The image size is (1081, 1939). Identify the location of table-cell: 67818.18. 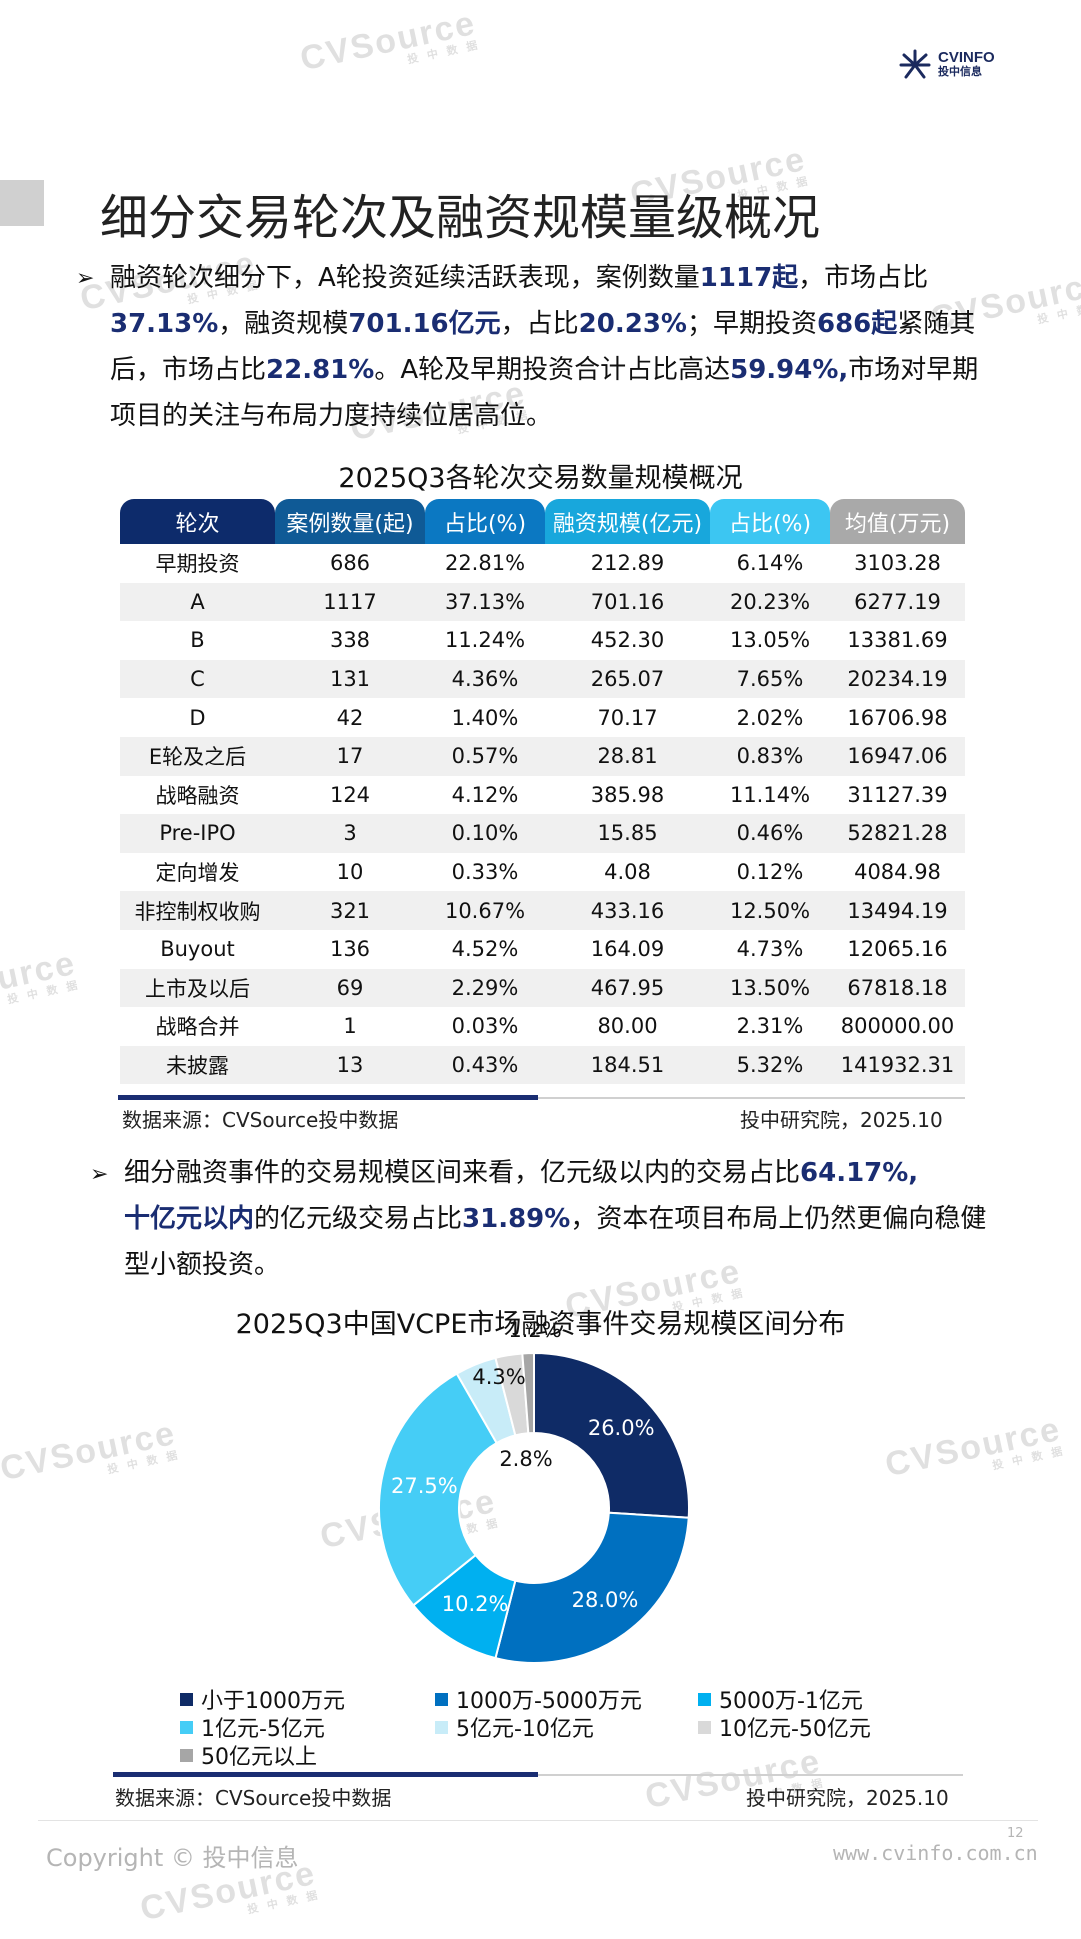
(897, 988).